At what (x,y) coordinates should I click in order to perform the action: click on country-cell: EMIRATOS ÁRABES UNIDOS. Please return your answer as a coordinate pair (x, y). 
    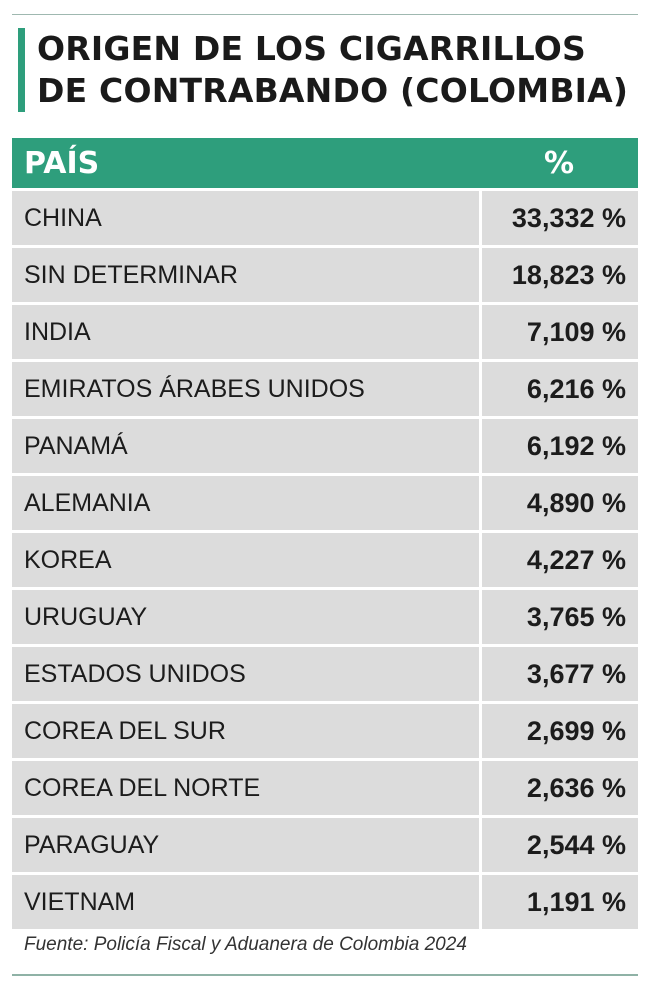
    Looking at the image, I should click on (247, 389).